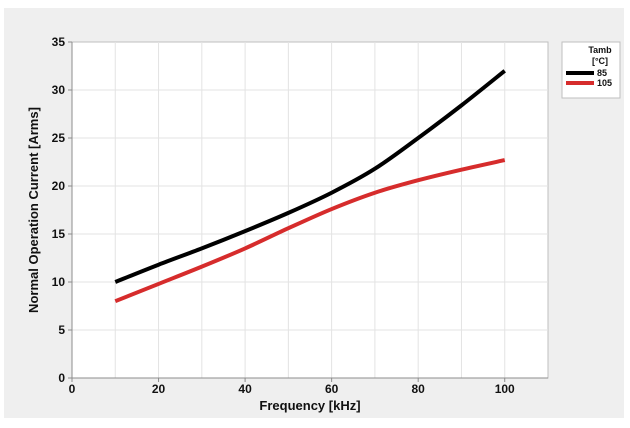 The image size is (630, 428). What do you see at coordinates (245, 389) in the screenshot?
I see `x-tick-label: 40` at bounding box center [245, 389].